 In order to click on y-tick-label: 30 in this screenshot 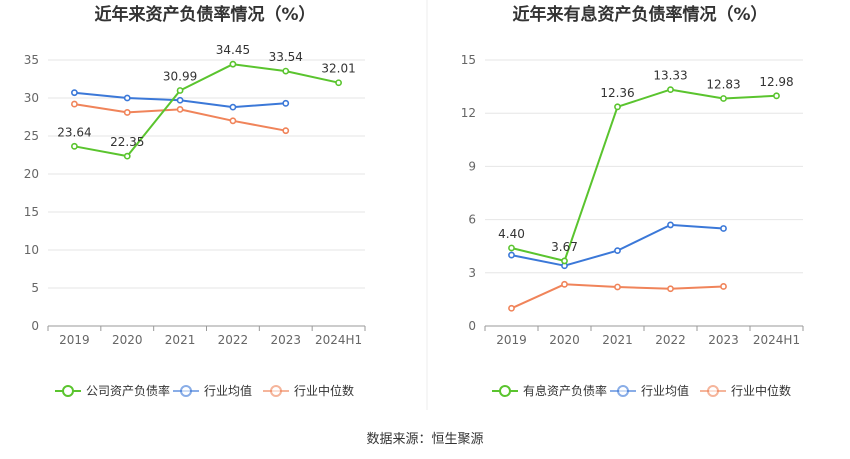, I will do `click(31, 98)`.